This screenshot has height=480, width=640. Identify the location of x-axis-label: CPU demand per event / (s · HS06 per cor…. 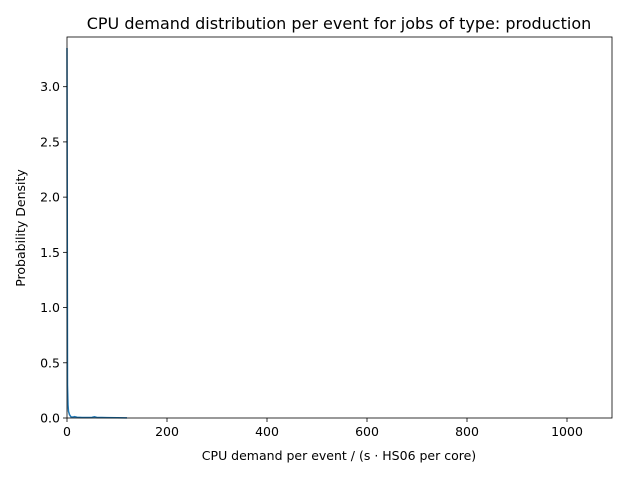
(339, 455).